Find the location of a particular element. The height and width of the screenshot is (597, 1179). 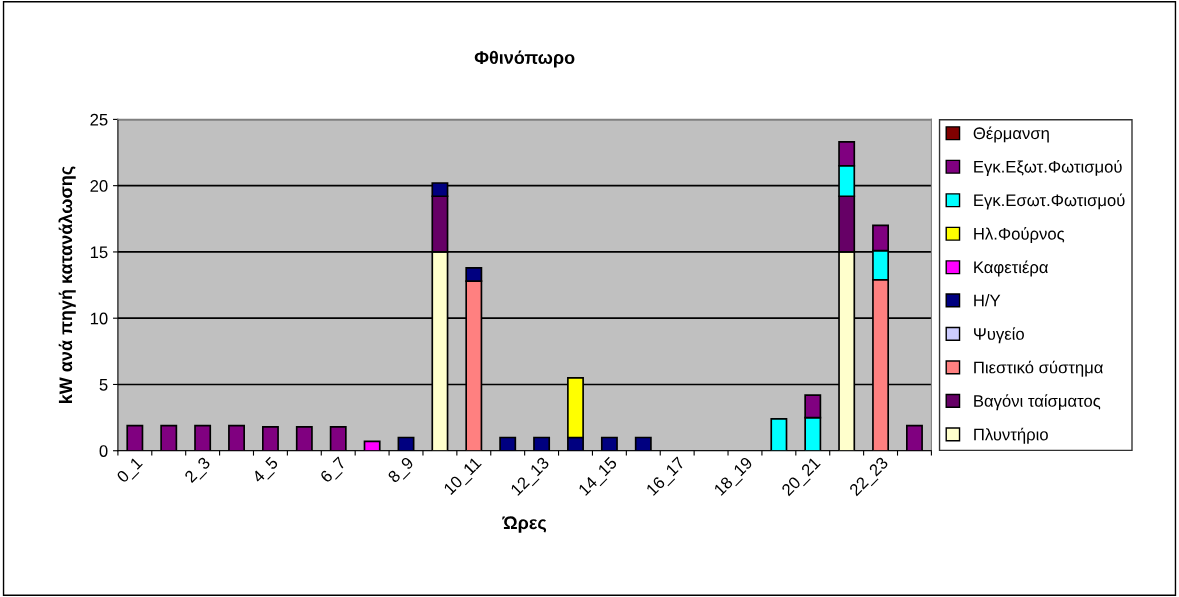

y-tick-label: 20 is located at coordinates (99, 186).